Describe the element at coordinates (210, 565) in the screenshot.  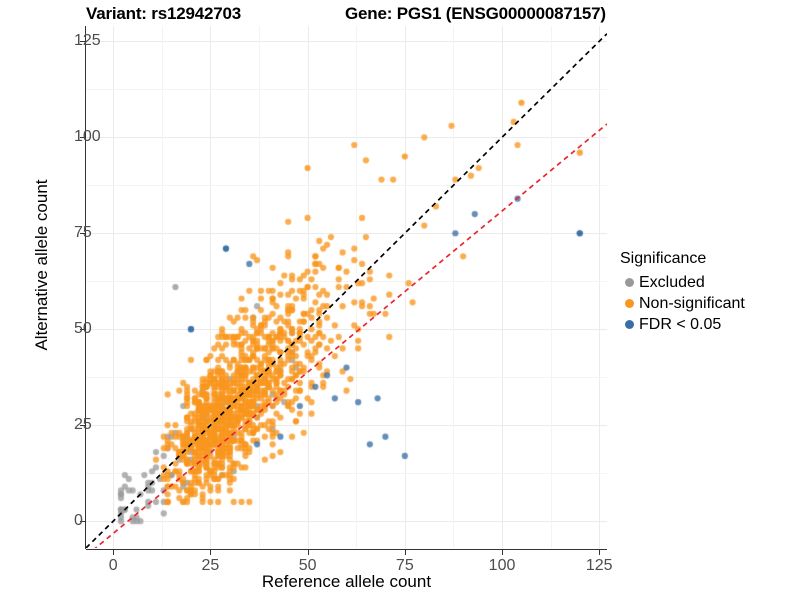
I see `x-tick-label: 25` at that location.